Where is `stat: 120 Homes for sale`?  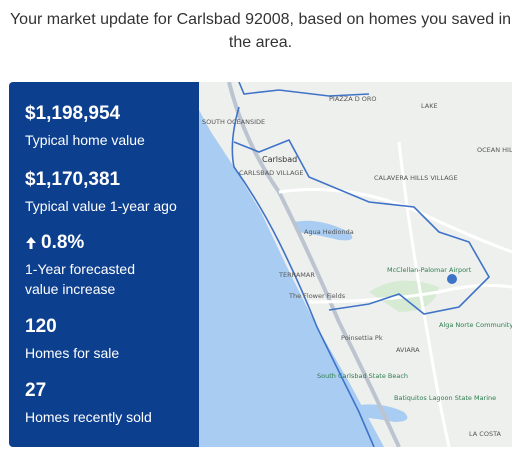 stat: 120 Homes for sale is located at coordinates (72, 339).